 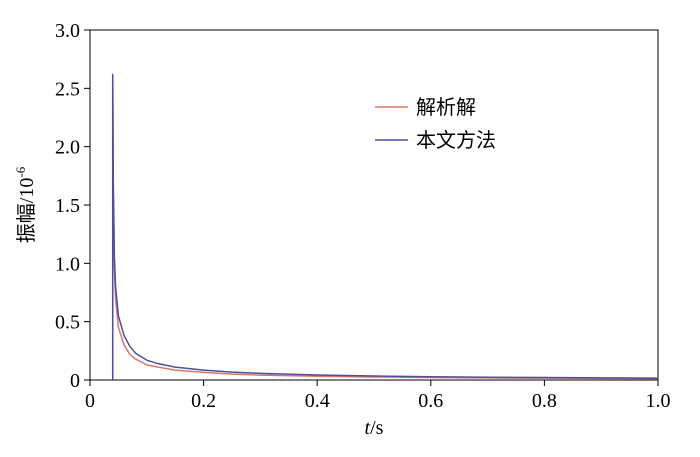 I want to click on y-axis-label: 振幅/10-6, so click(x=25, y=204).